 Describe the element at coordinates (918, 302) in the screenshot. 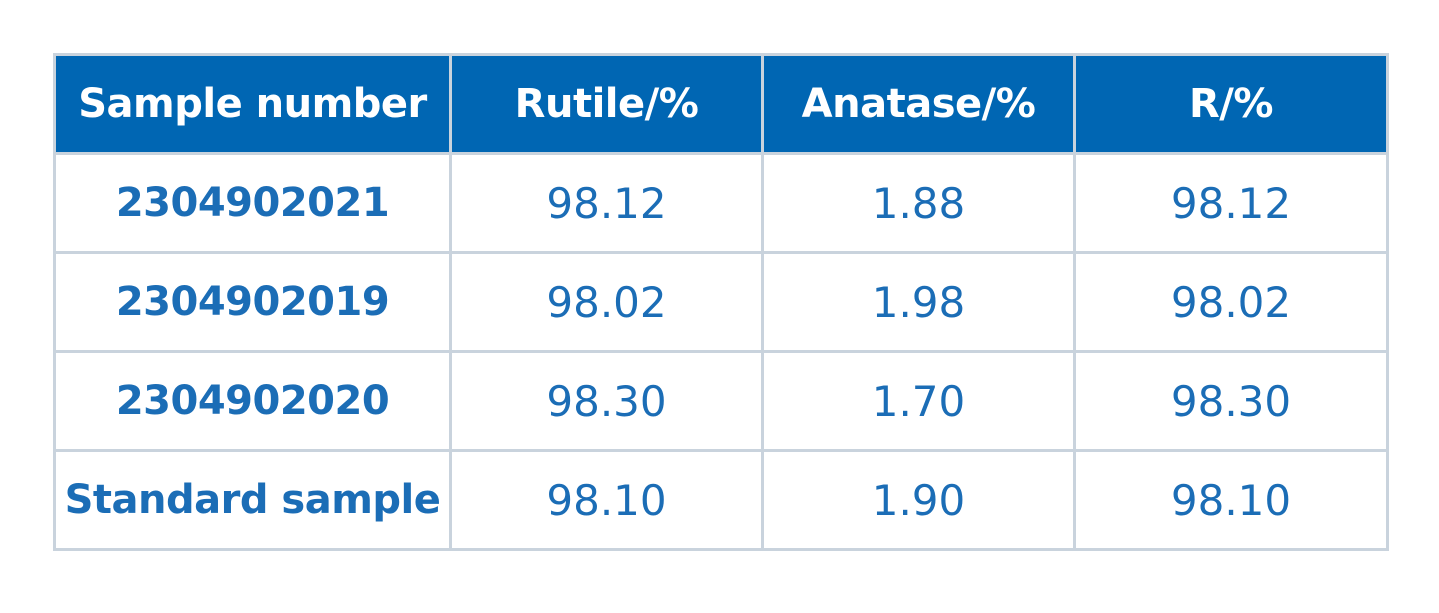

I see `value-cell: 1.98` at that location.